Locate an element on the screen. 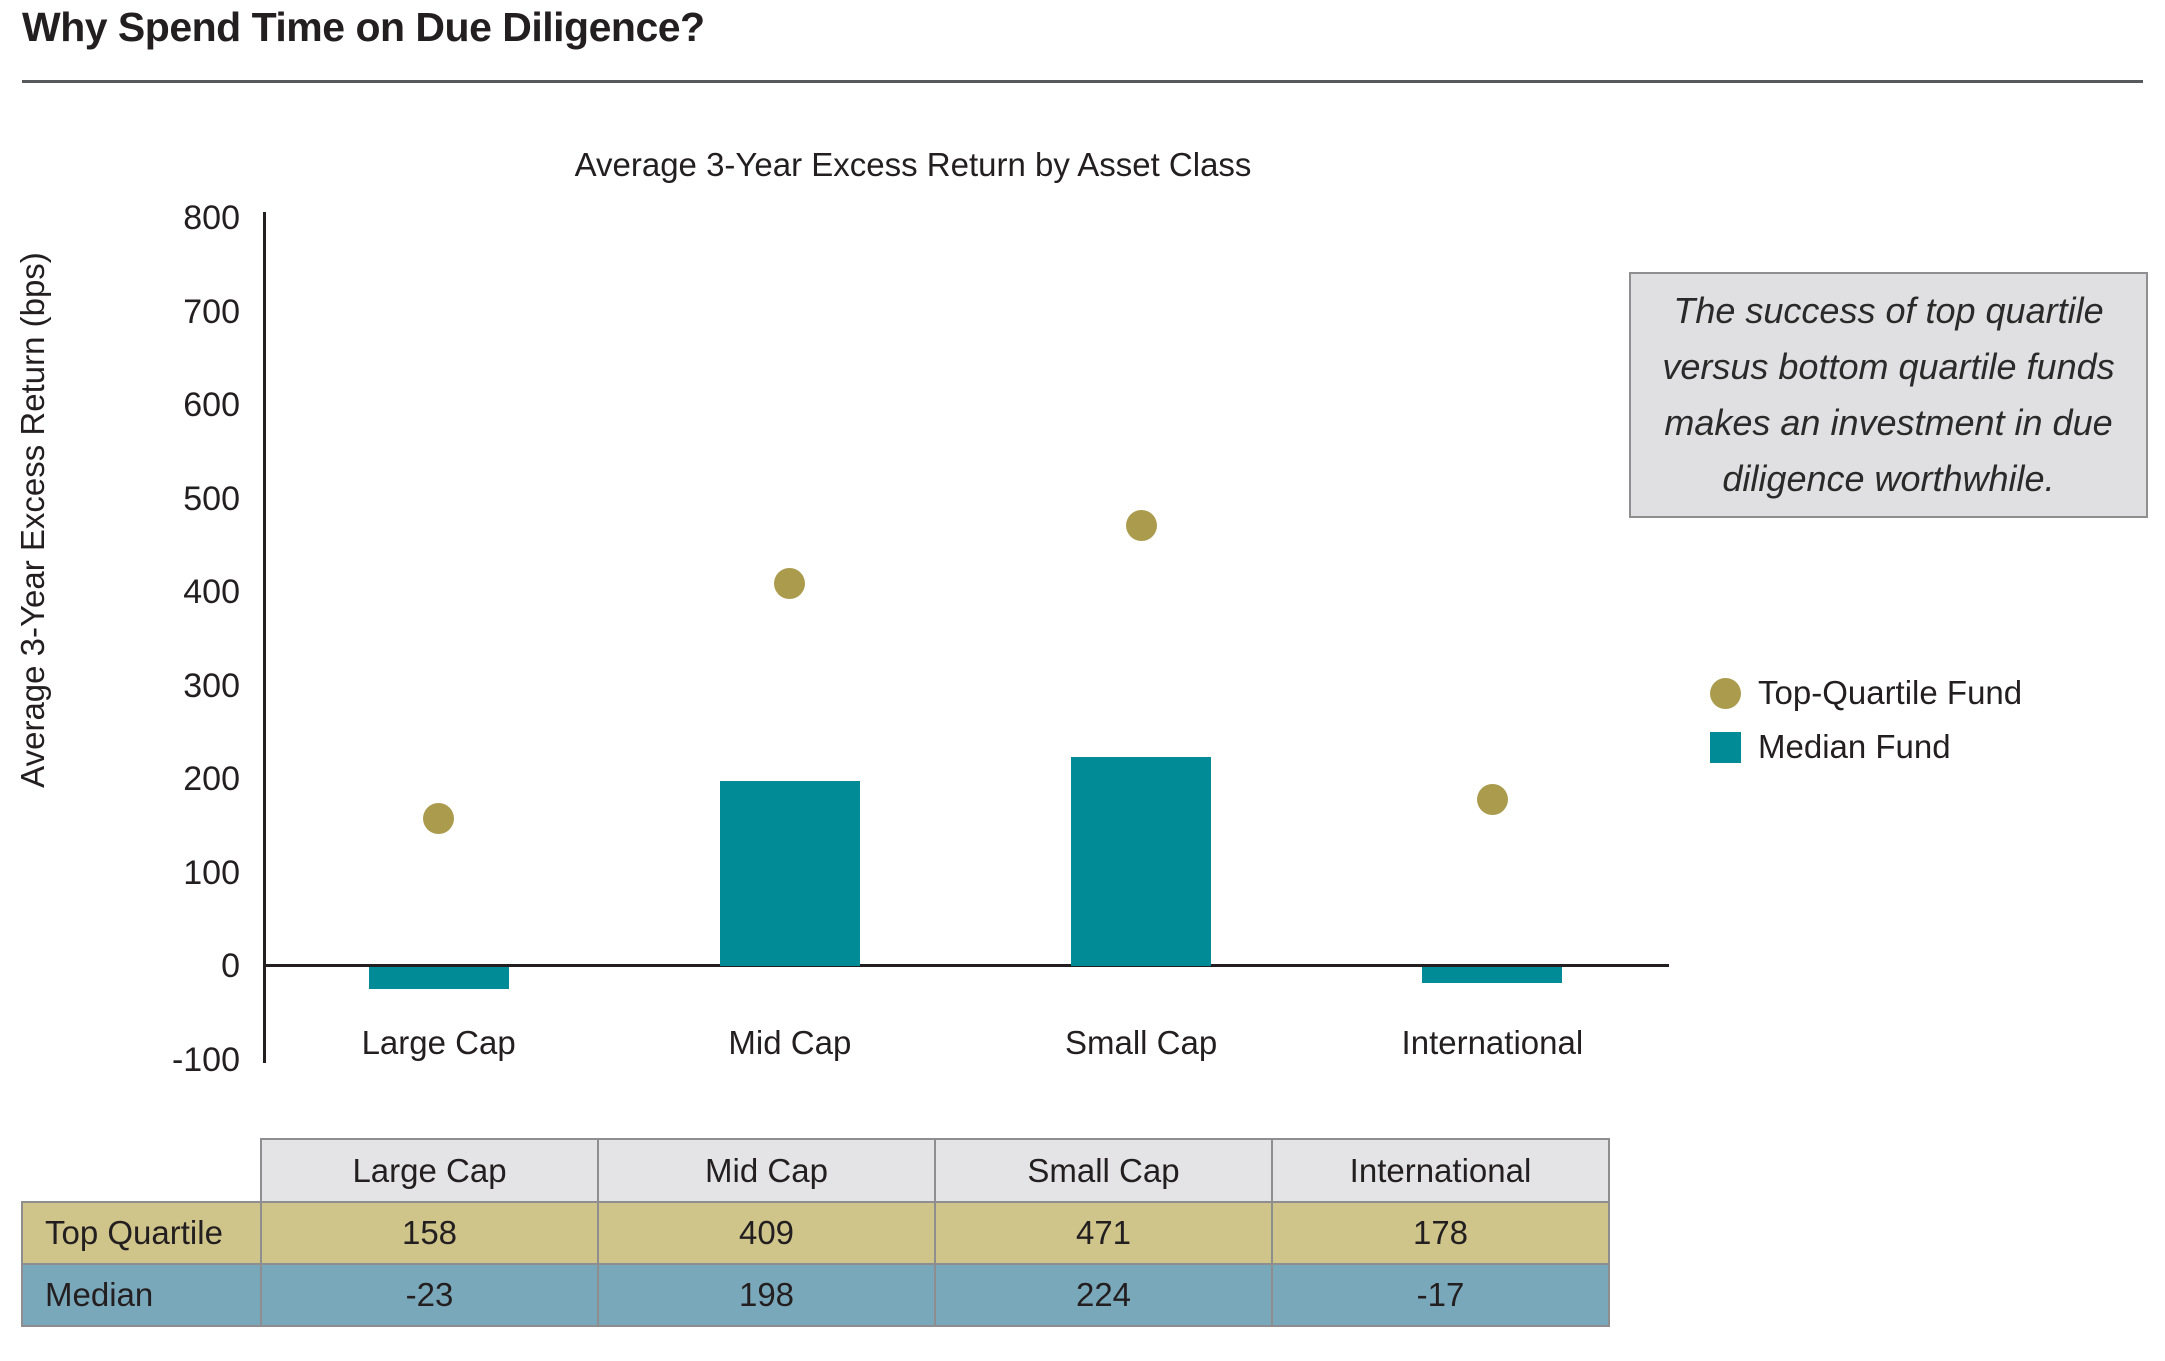 This screenshot has height=1361, width=2165. legend-circle-marker-icon is located at coordinates (1725, 693).